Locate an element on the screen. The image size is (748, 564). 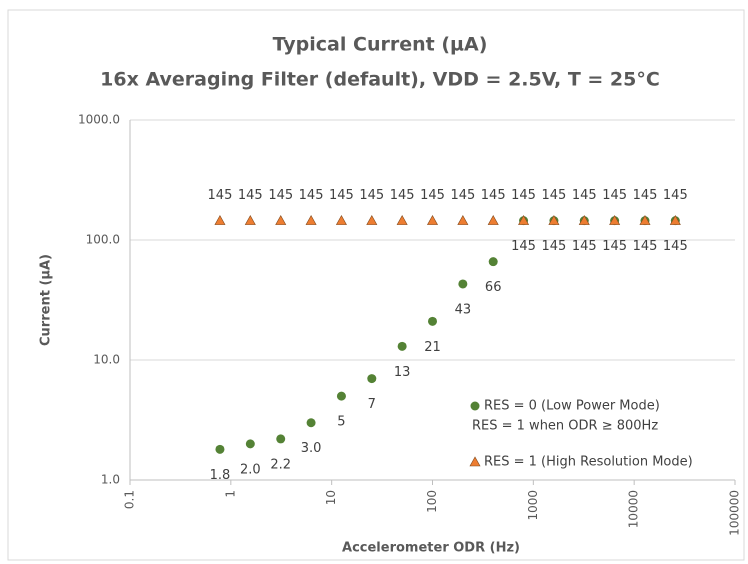
y-tick-label: 100.0 is located at coordinates (103, 240).